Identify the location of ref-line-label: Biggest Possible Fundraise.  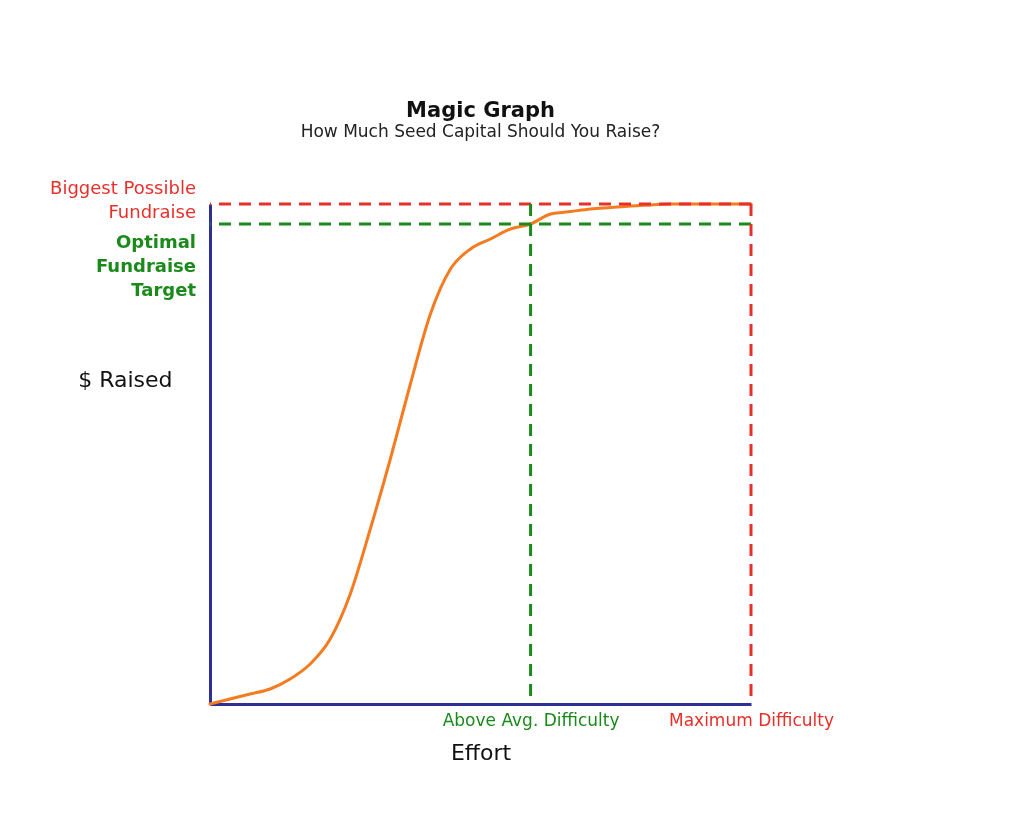
(123, 199).